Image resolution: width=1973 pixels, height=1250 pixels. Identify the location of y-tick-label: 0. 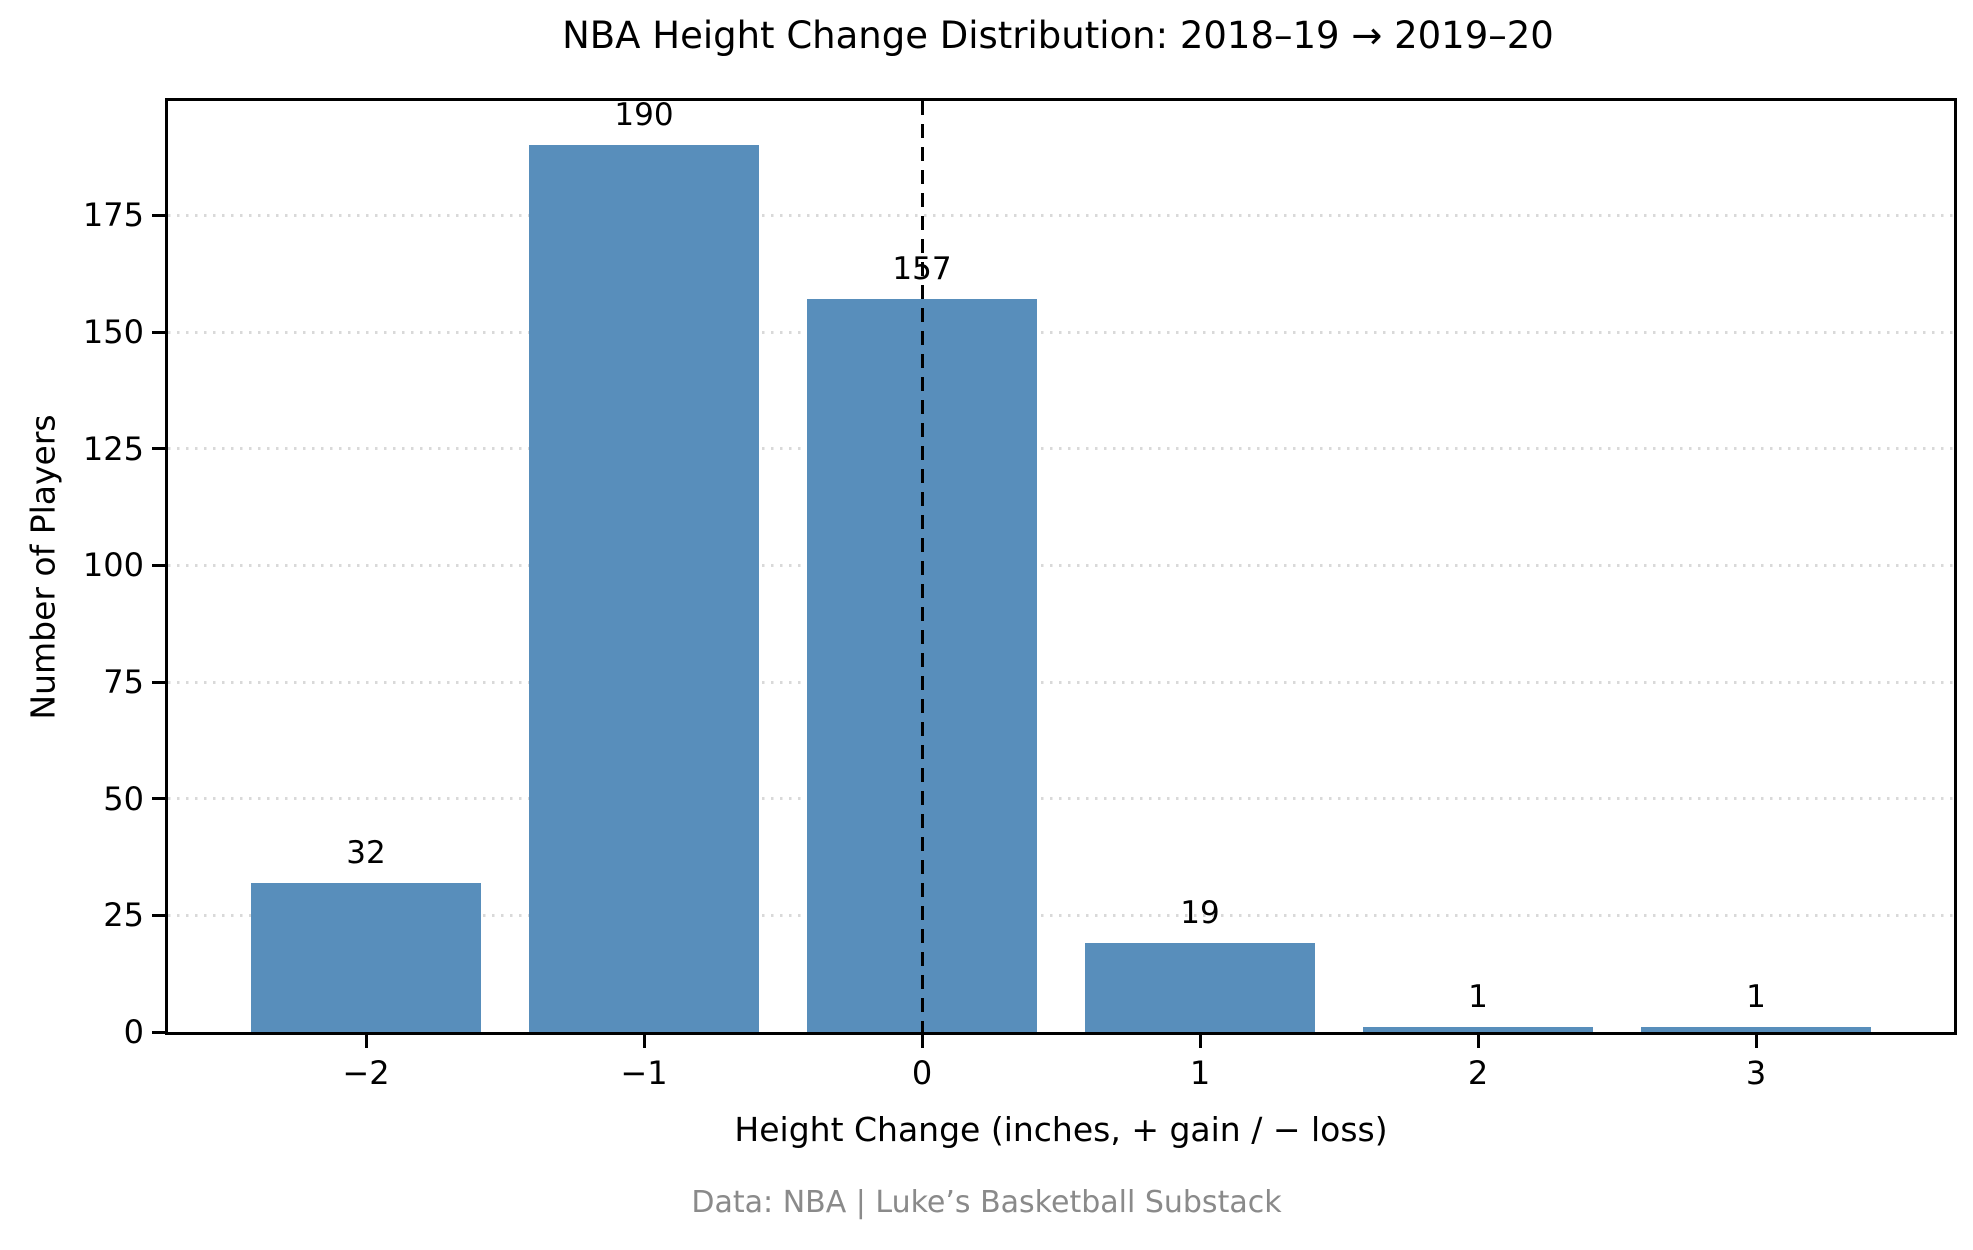
(133, 1032).